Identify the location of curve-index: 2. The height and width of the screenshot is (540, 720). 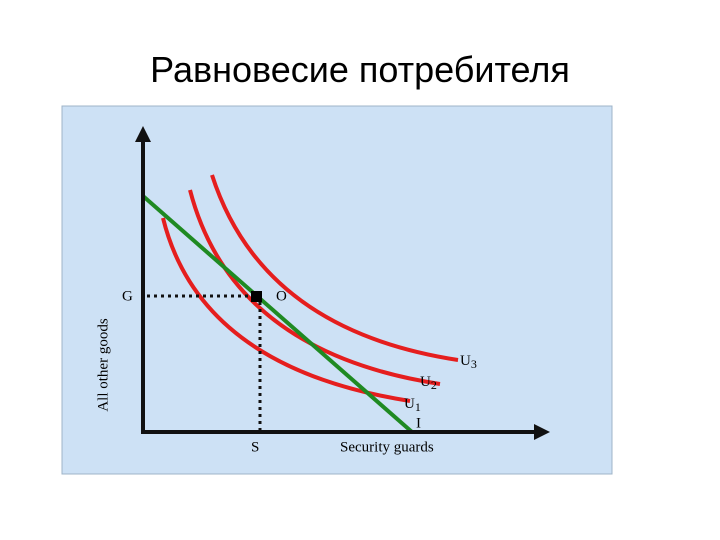
(434, 385).